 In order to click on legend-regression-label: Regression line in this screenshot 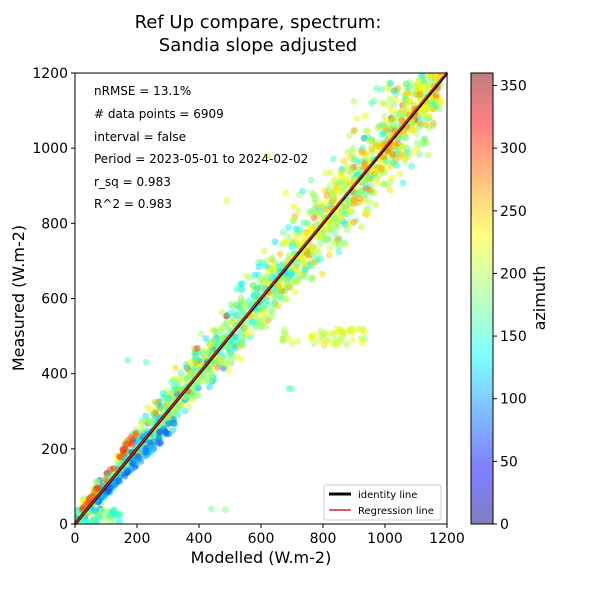, I will do `click(396, 511)`.